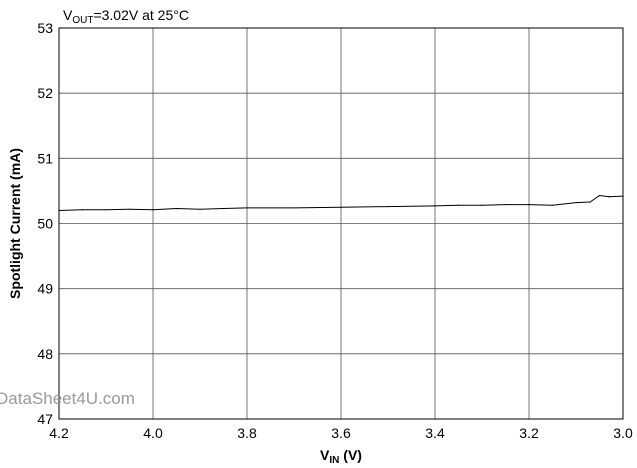 The image size is (637, 468). What do you see at coordinates (334, 460) in the screenshot?
I see `x-label-sub: IN` at bounding box center [334, 460].